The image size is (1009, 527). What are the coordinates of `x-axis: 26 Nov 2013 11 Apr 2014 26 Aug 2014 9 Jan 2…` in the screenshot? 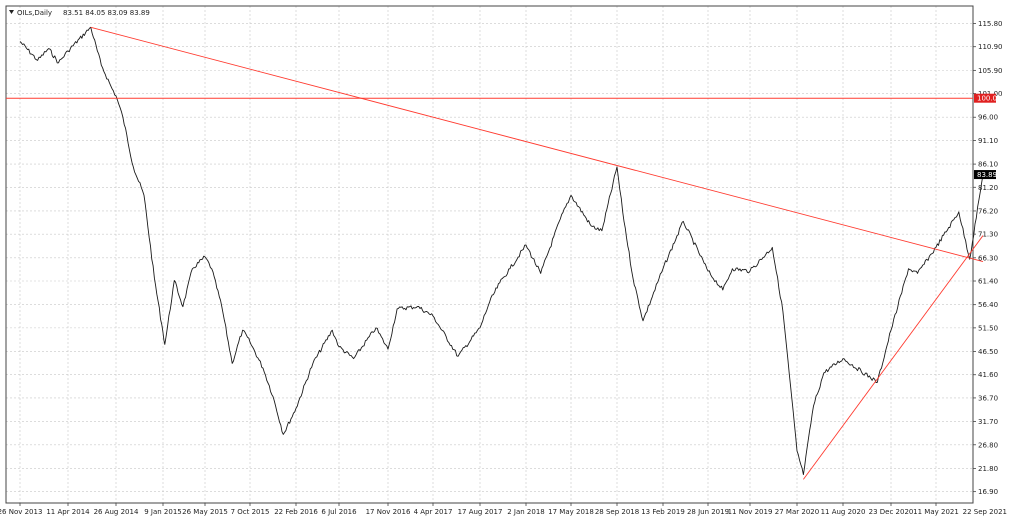 It's located at (503, 509).